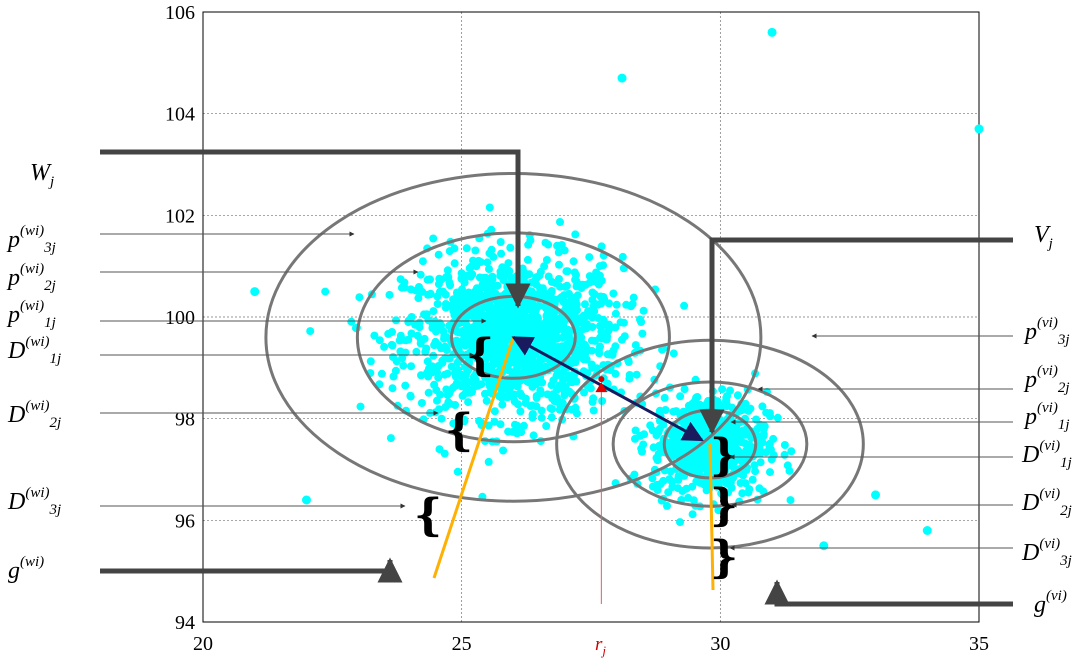 Image resolution: width=1089 pixels, height=664 pixels. I want to click on label-w: Wj, so click(42, 175).